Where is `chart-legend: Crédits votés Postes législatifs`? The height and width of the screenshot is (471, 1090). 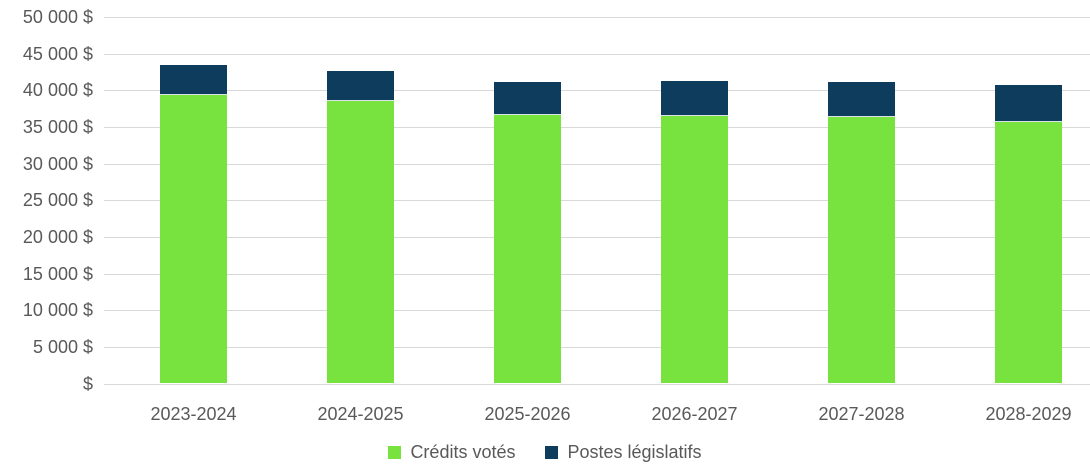
chart-legend: Crédits votés Postes législatifs is located at coordinates (545, 452).